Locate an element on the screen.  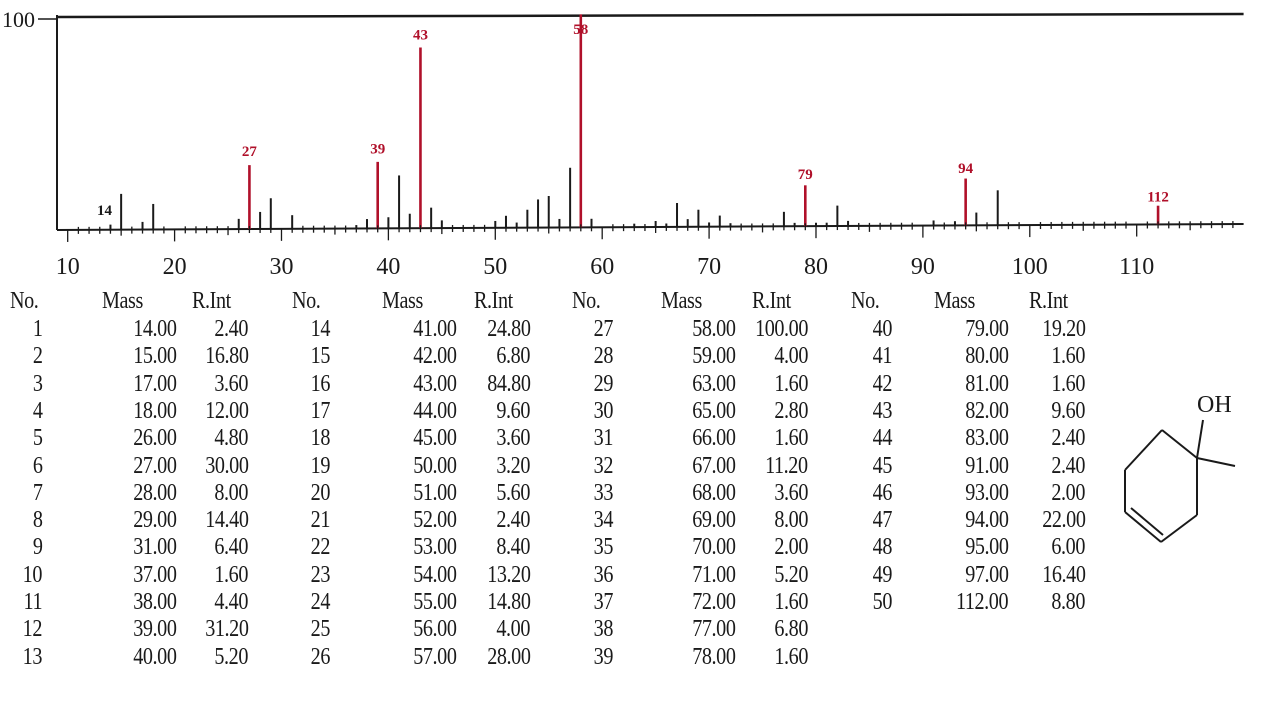
row-no: 43 is located at coordinates (882, 410).